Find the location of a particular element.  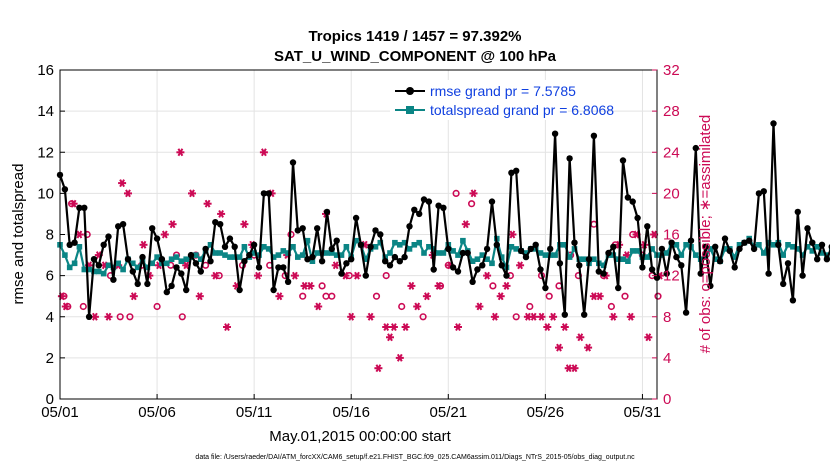

y2-tick-label: 8 is located at coordinates (667, 317).